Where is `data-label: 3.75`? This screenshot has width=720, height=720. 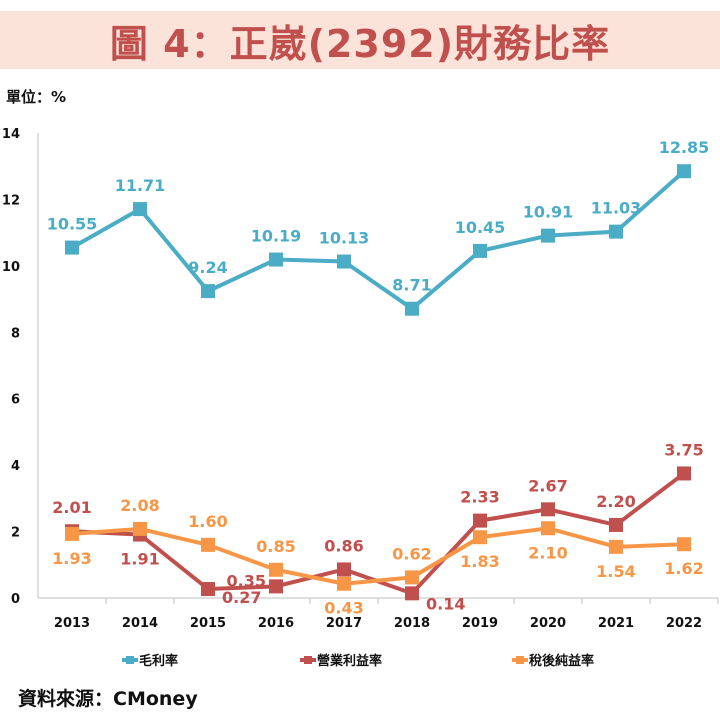
data-label: 3.75 is located at coordinates (683, 449).